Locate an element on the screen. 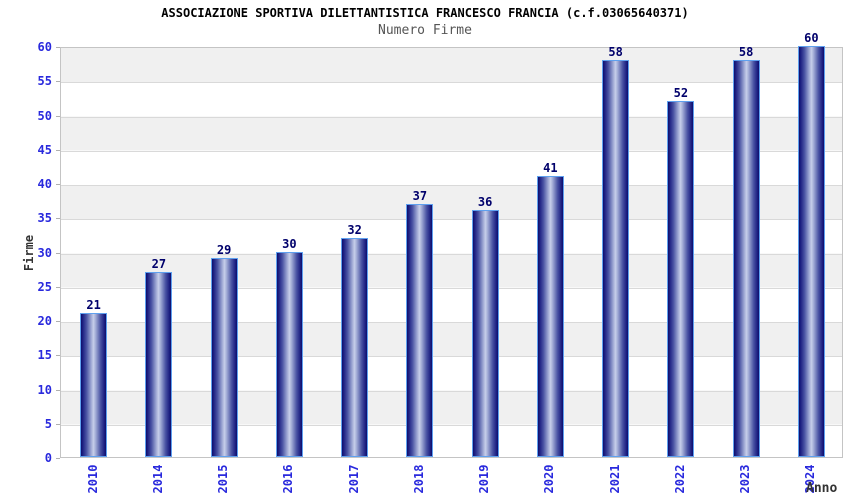 This screenshot has width=850, height=500. bar-value-label: 41 is located at coordinates (550, 168).